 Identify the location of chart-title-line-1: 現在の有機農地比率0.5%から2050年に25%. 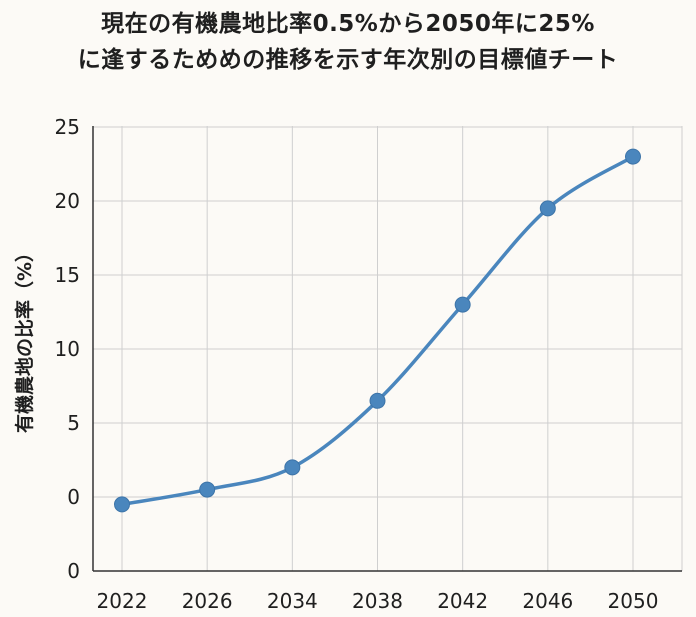
(348, 24).